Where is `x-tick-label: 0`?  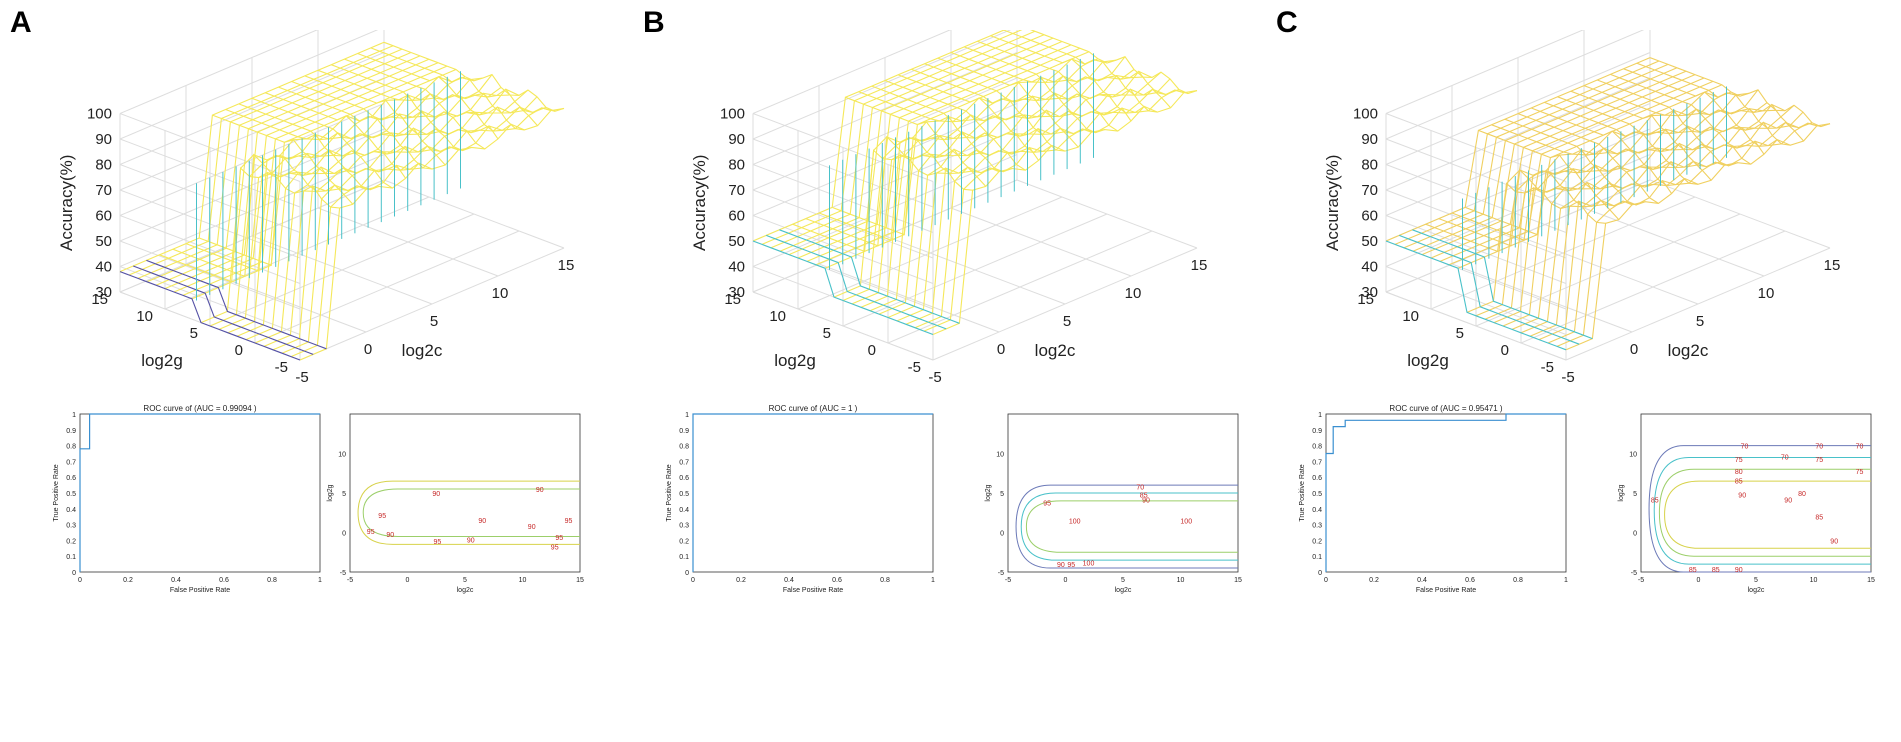 x-tick-label: 0 is located at coordinates (1634, 349).